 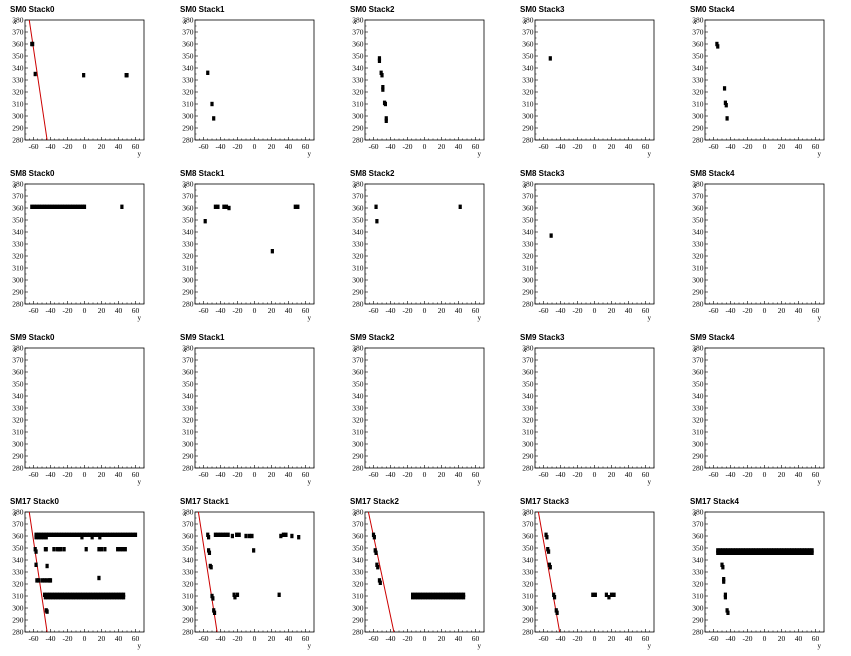 I want to click on x-axis-label: y, so click(x=820, y=646).